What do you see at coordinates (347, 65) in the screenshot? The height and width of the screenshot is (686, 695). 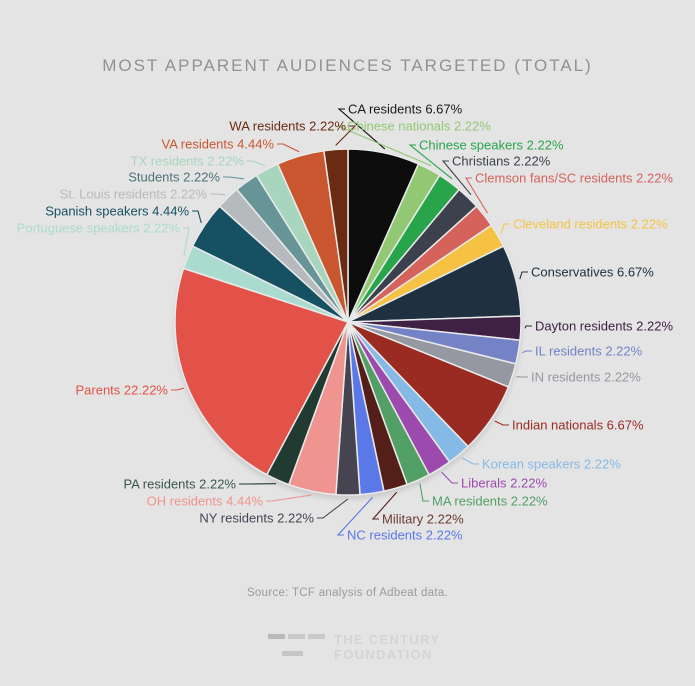 I see `chart-title: MOST APPARENT AUDIENCES TARGETED (TOTAL)` at bounding box center [347, 65].